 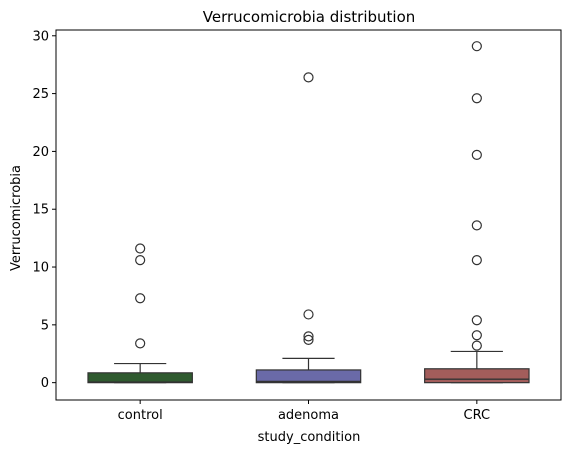 What do you see at coordinates (477, 415) in the screenshot?
I see `x-tick-label: CRC` at bounding box center [477, 415].